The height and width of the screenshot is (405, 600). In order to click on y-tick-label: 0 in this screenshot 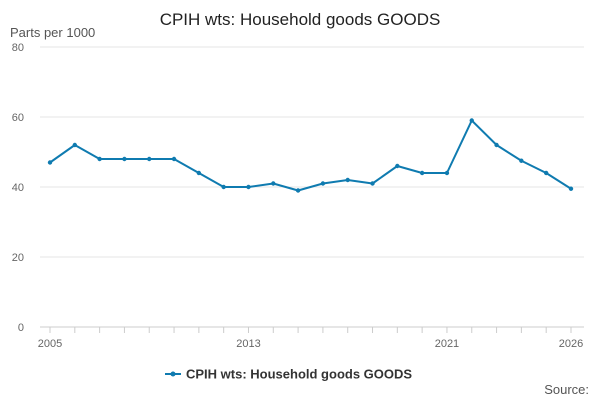, I will do `click(21, 328)`.